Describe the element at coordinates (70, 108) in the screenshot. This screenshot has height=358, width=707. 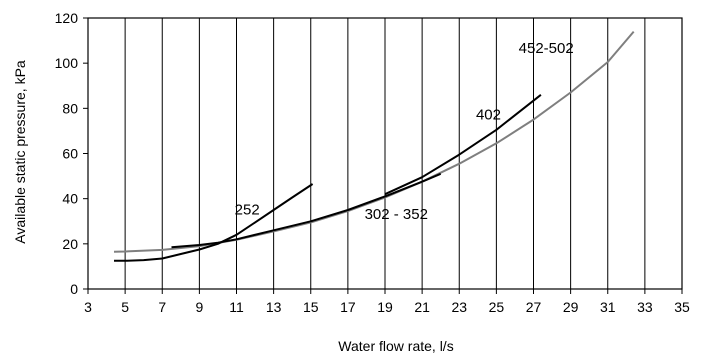
I see `y-tick-label-80: 80` at that location.